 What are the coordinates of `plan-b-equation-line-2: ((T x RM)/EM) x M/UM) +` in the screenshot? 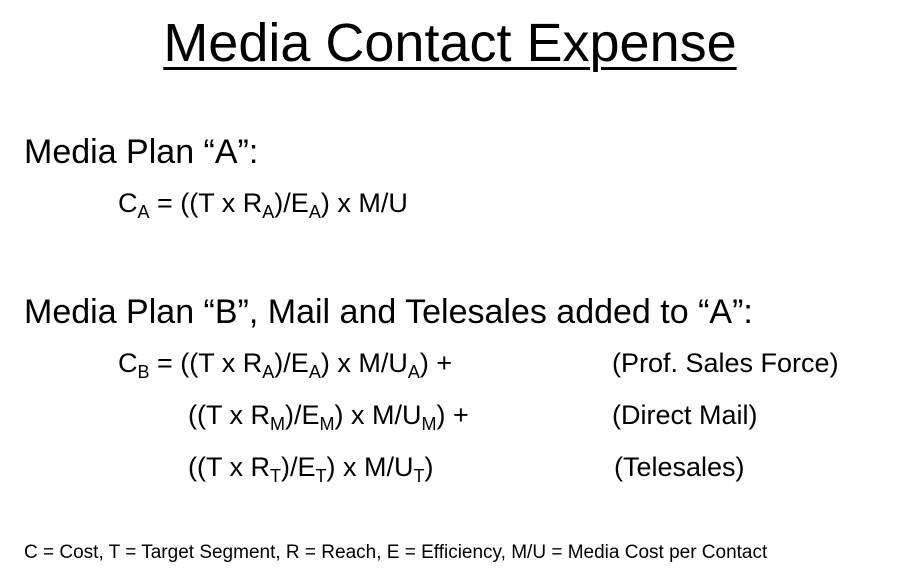 It's located at (328, 416).